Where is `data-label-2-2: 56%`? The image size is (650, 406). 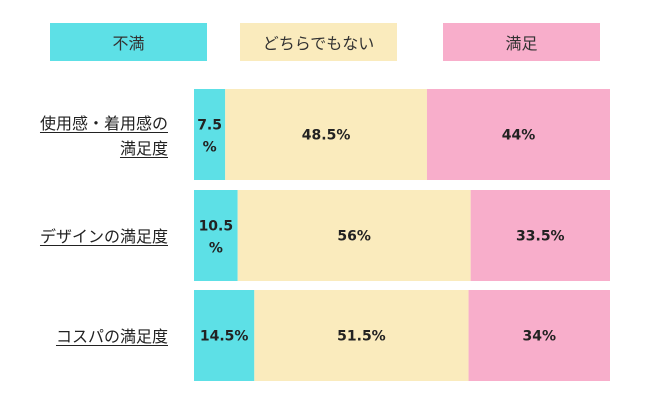 data-label-2-2: 56% is located at coordinates (354, 237).